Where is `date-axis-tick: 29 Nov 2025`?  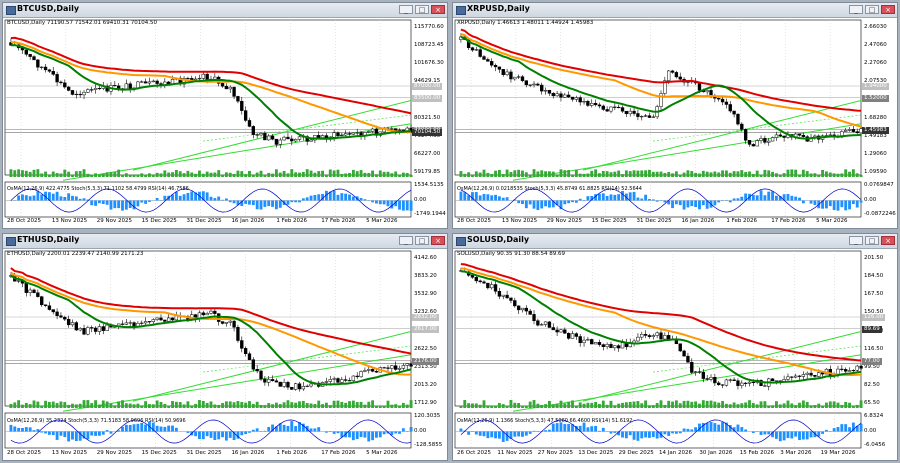
date-axis-tick: 29 Nov 2025 is located at coordinates (114, 221).